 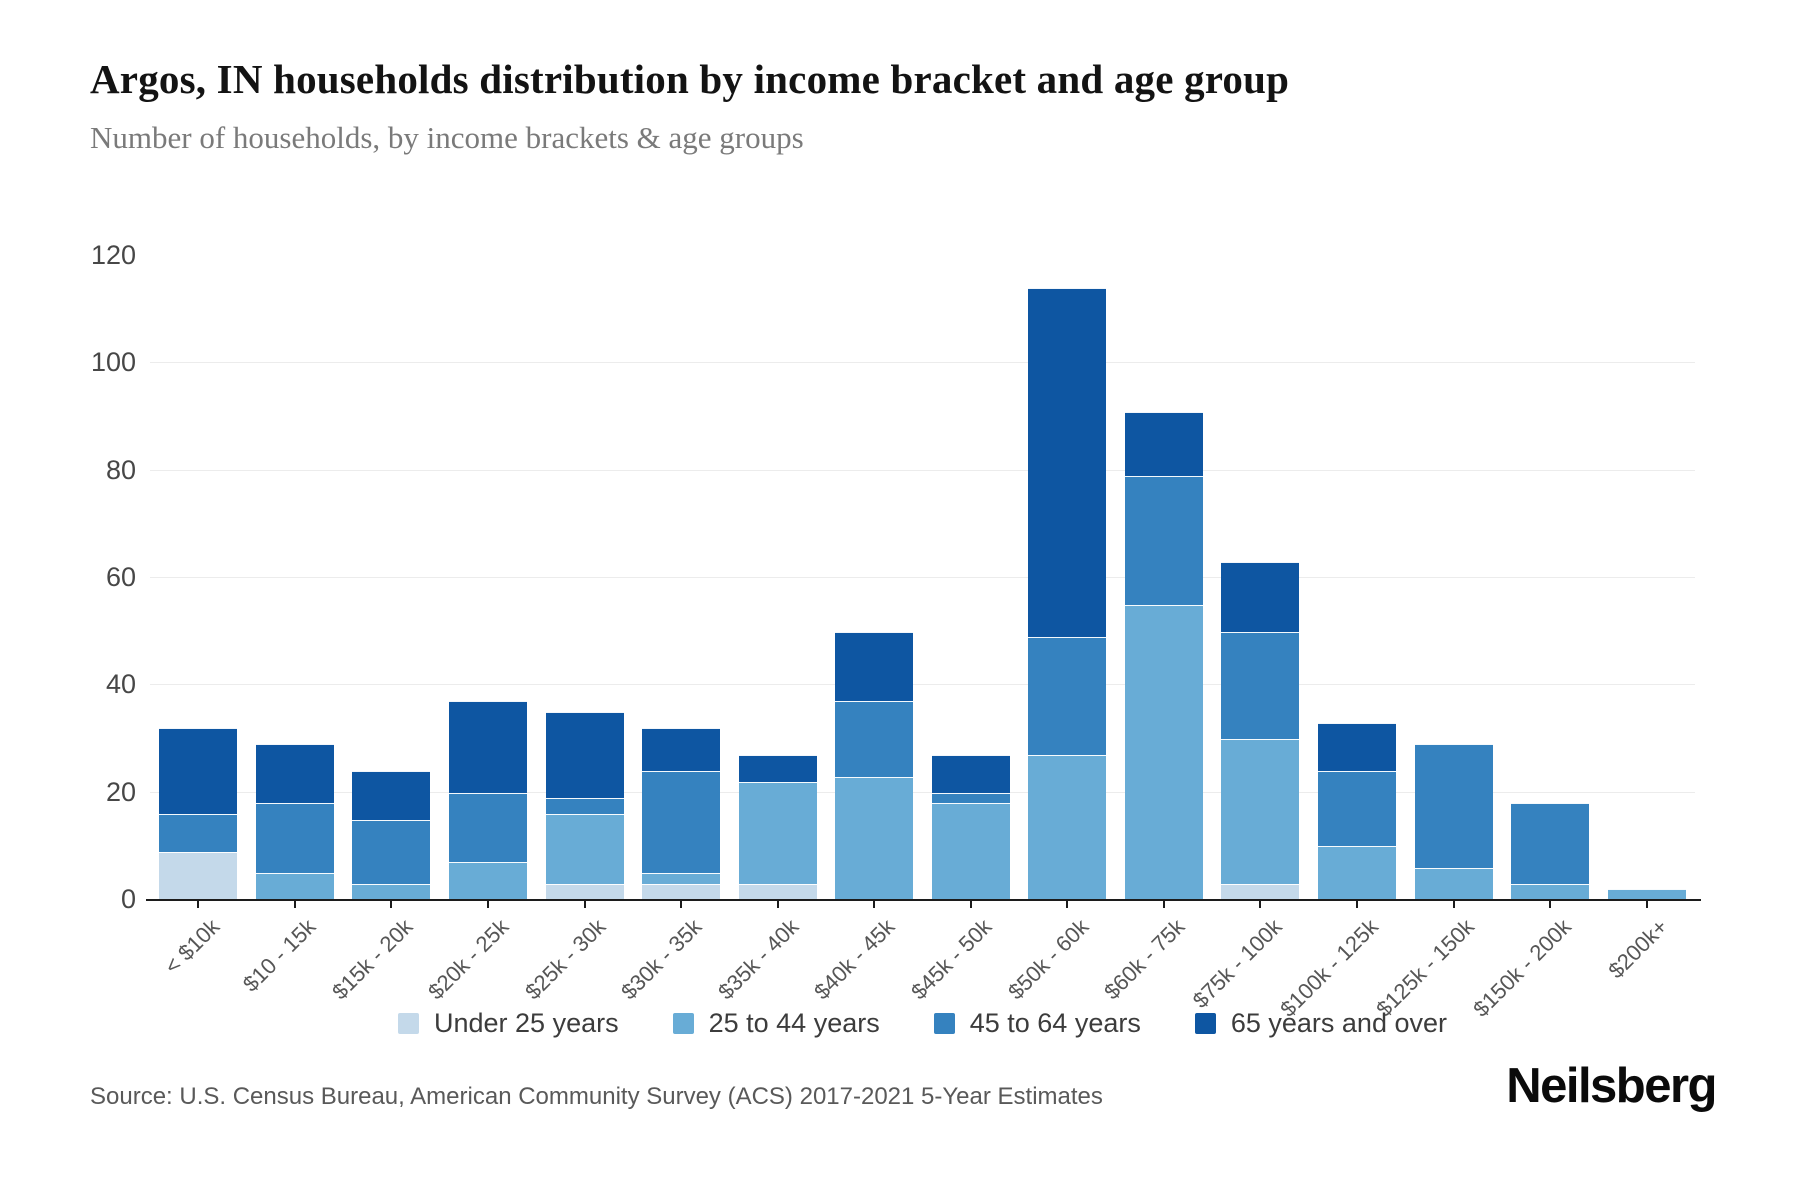 I want to click on legend-item: 45 to 64 years, so click(x=1037, y=1023).